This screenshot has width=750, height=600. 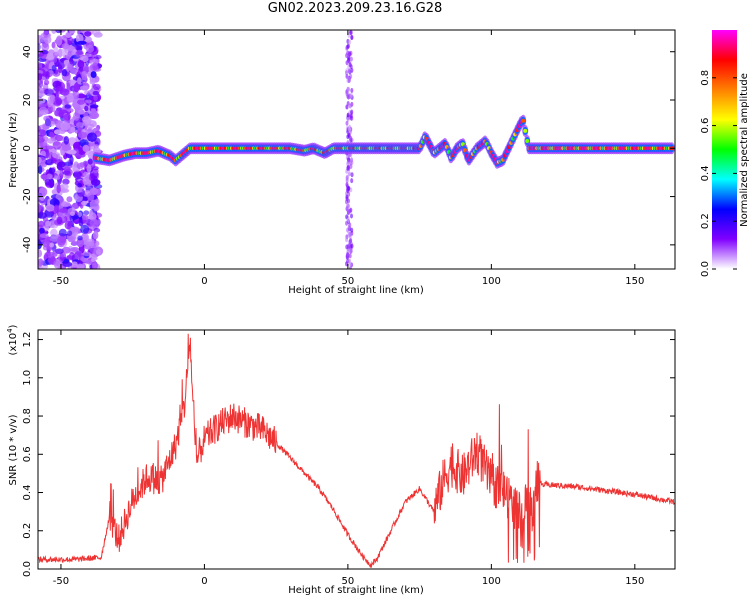 I want to click on colorbar-gradient, so click(x=724, y=149).